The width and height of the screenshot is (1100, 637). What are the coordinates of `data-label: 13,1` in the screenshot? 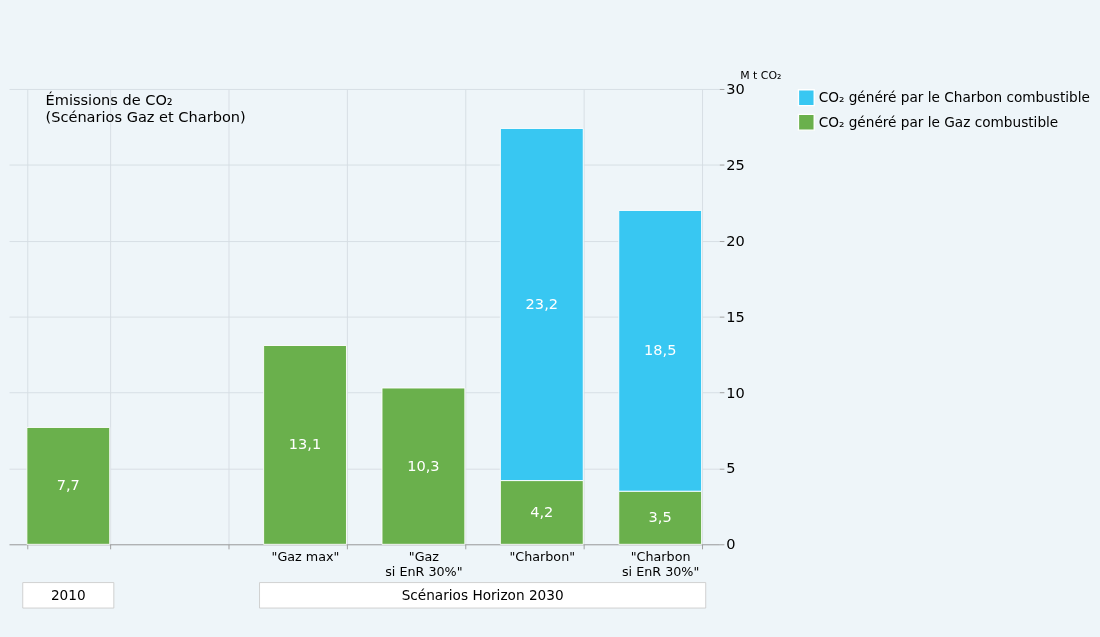 It's located at (305, 444).